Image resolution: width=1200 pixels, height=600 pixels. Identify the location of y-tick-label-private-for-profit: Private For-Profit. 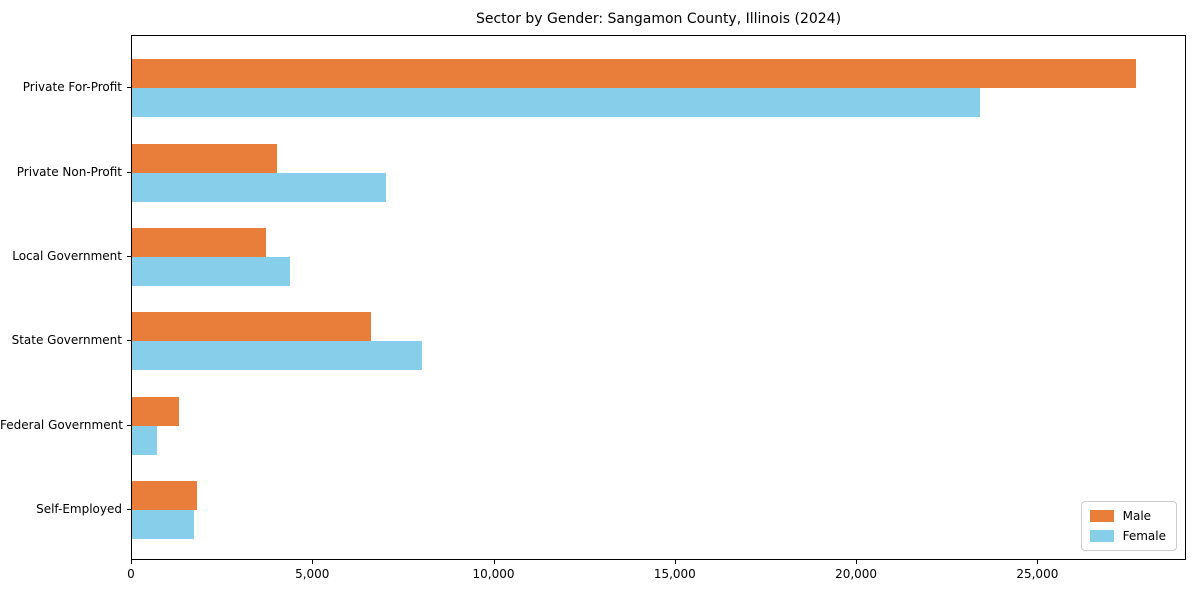
(72, 87).